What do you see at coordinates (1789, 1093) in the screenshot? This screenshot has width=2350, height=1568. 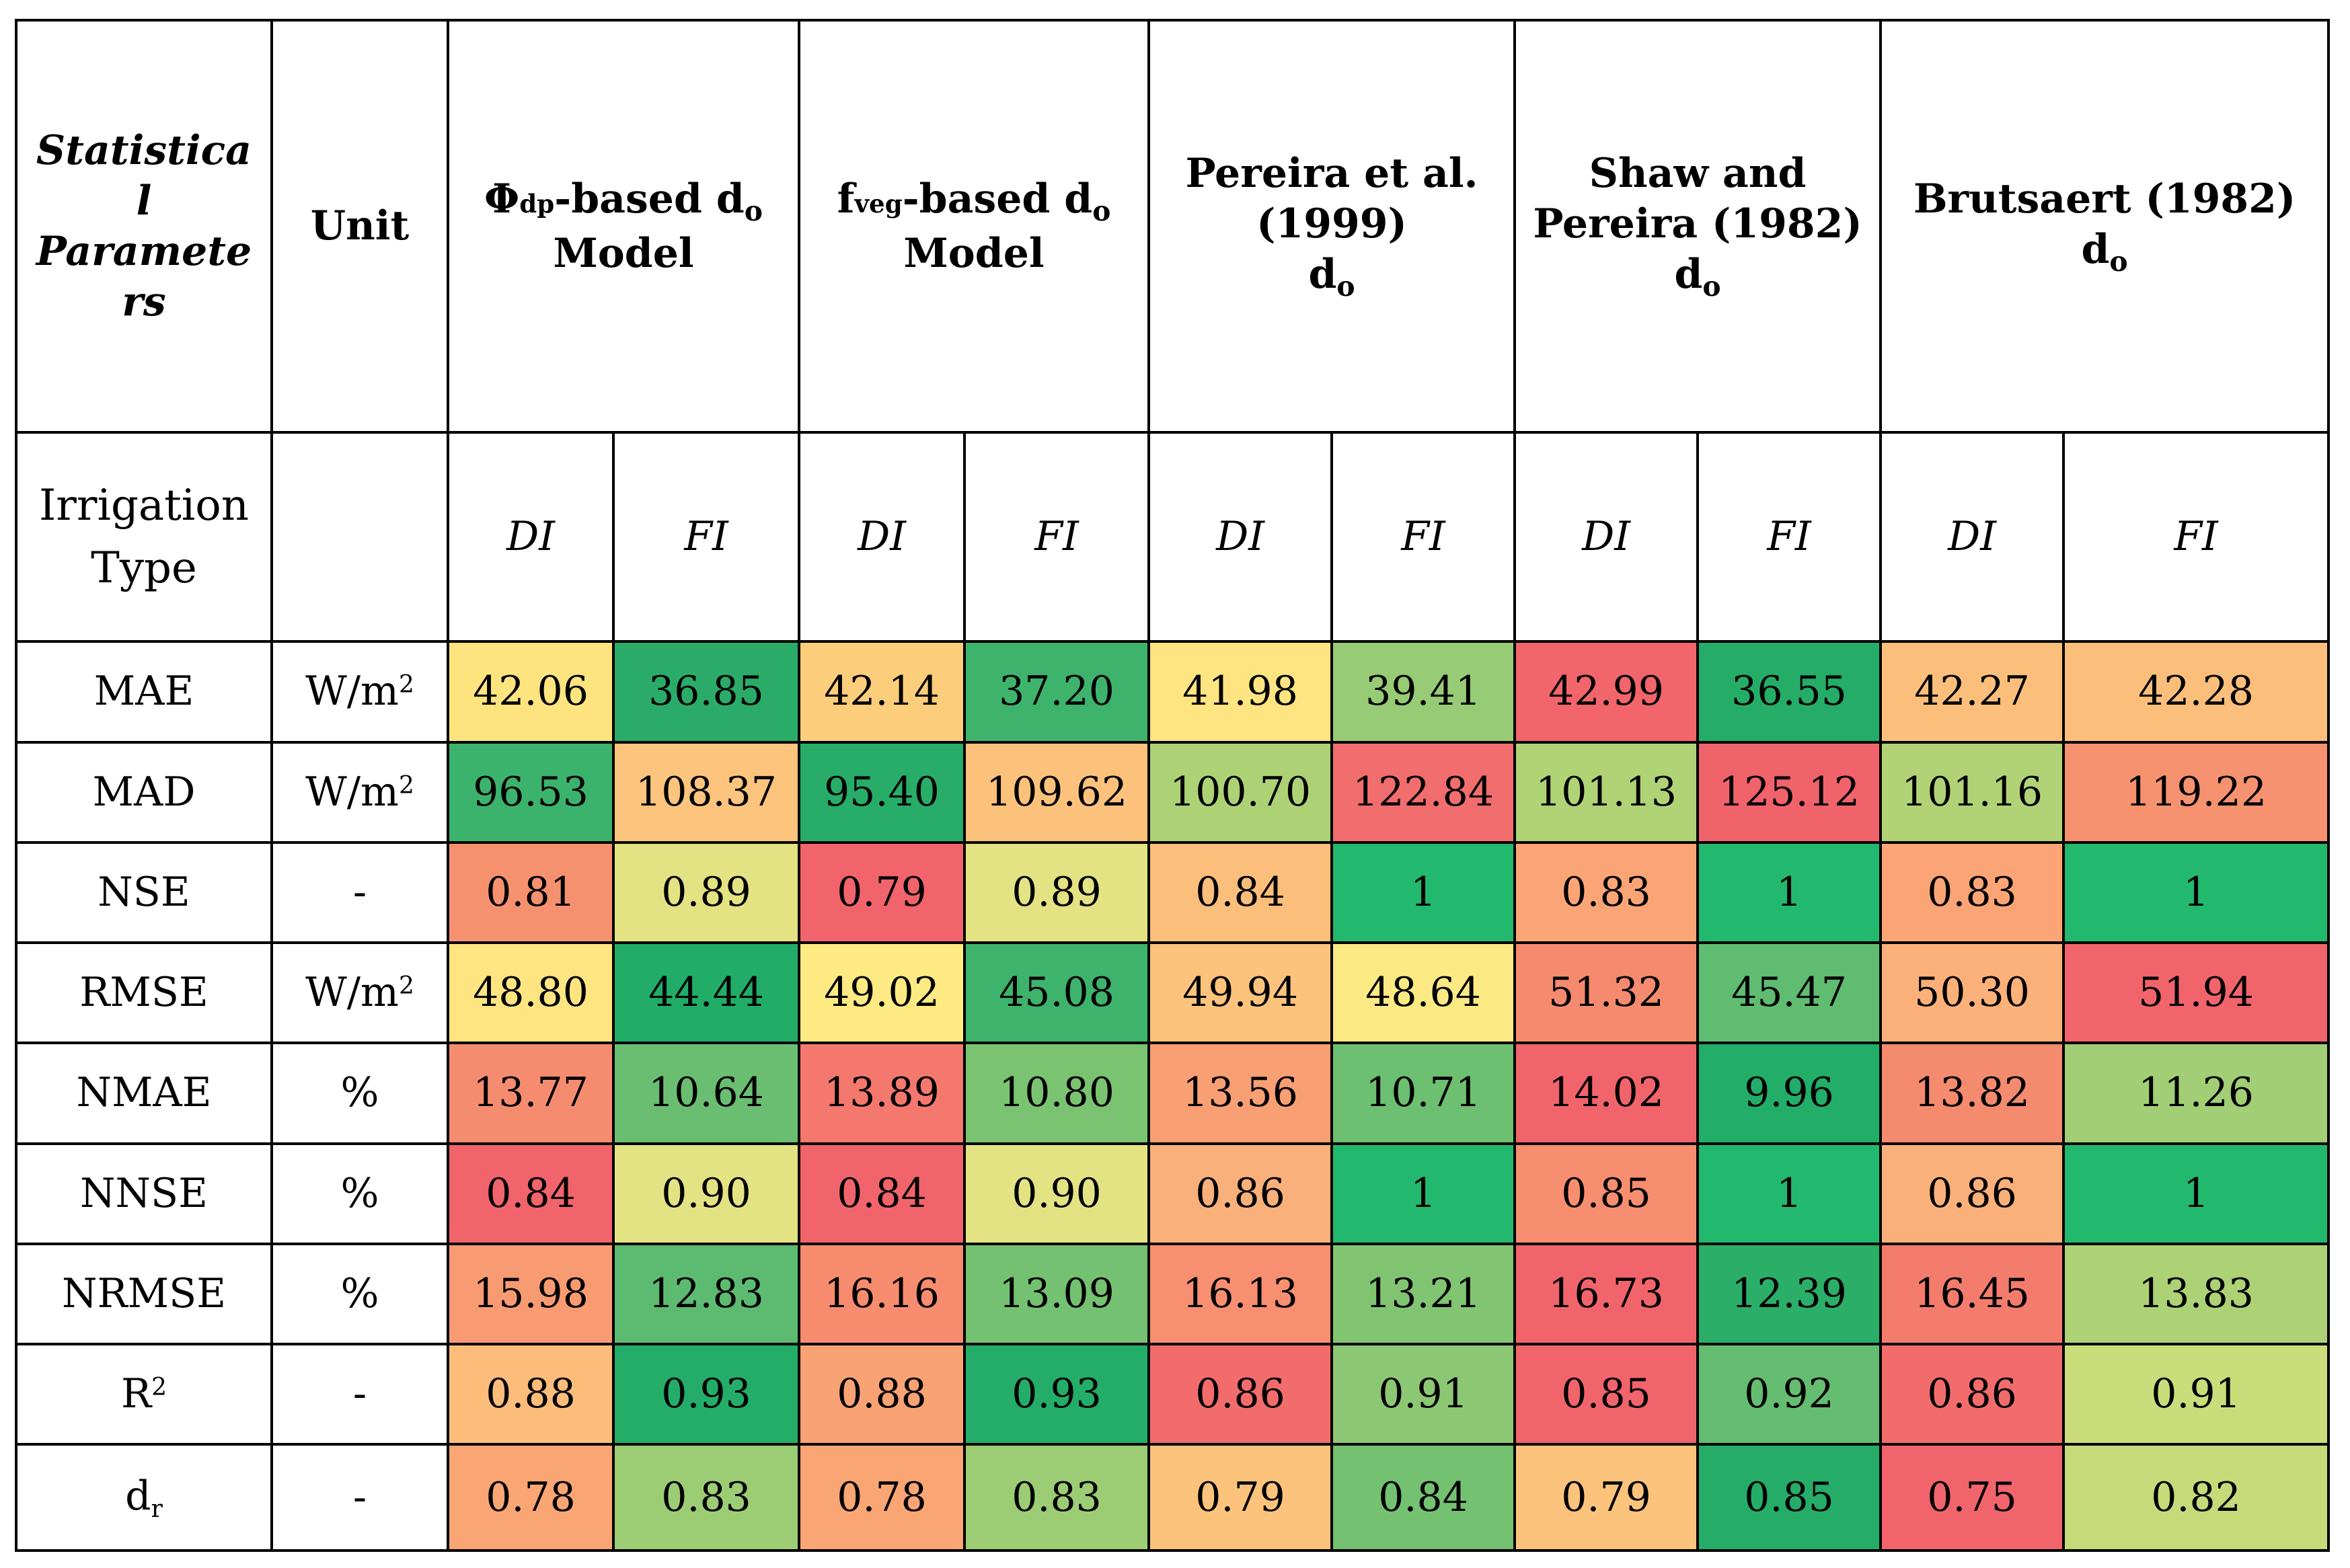 I see `value-cell: 9.96` at bounding box center [1789, 1093].